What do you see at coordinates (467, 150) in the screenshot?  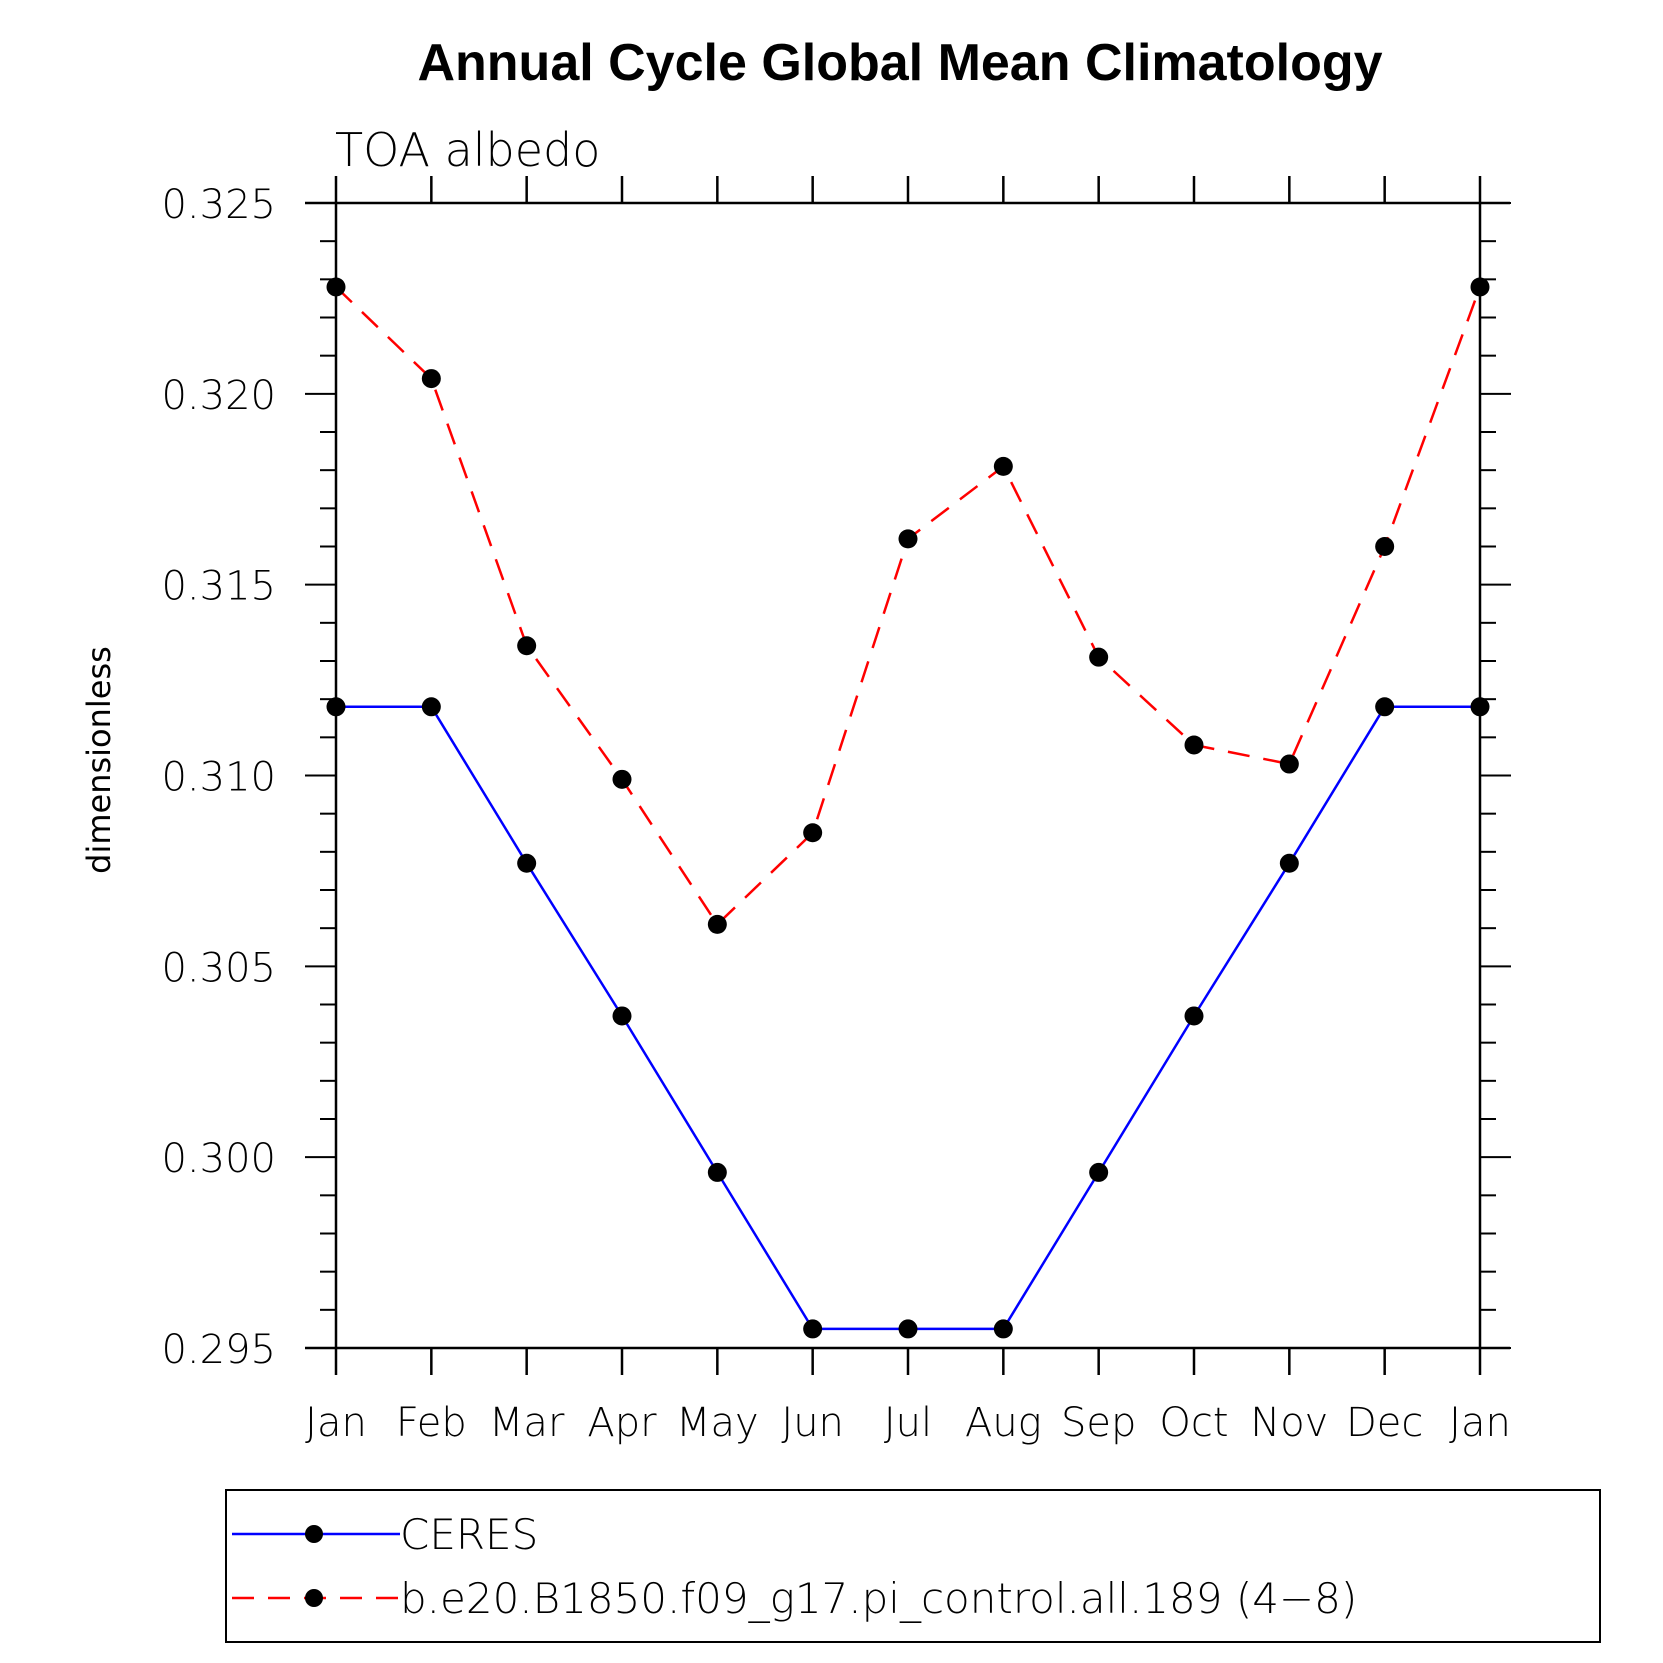 I see `chart-subtitle: TOA albedo` at bounding box center [467, 150].